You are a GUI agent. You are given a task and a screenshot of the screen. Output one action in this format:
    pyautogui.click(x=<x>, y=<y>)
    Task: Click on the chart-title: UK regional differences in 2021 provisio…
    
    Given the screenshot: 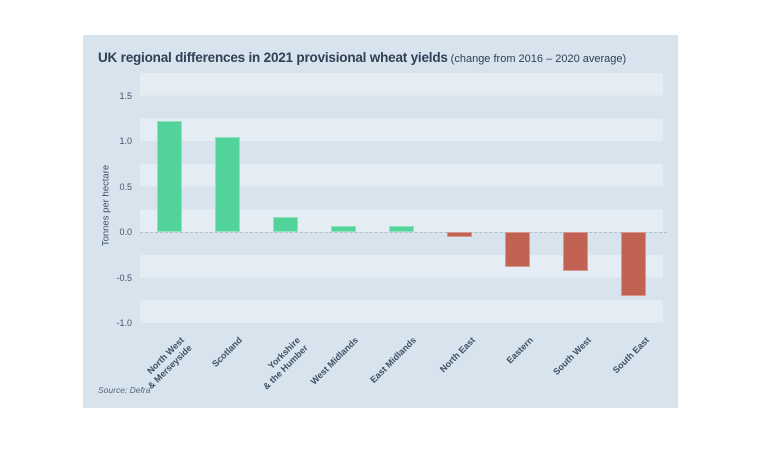 What is the action you would take?
    pyautogui.click(x=383, y=58)
    